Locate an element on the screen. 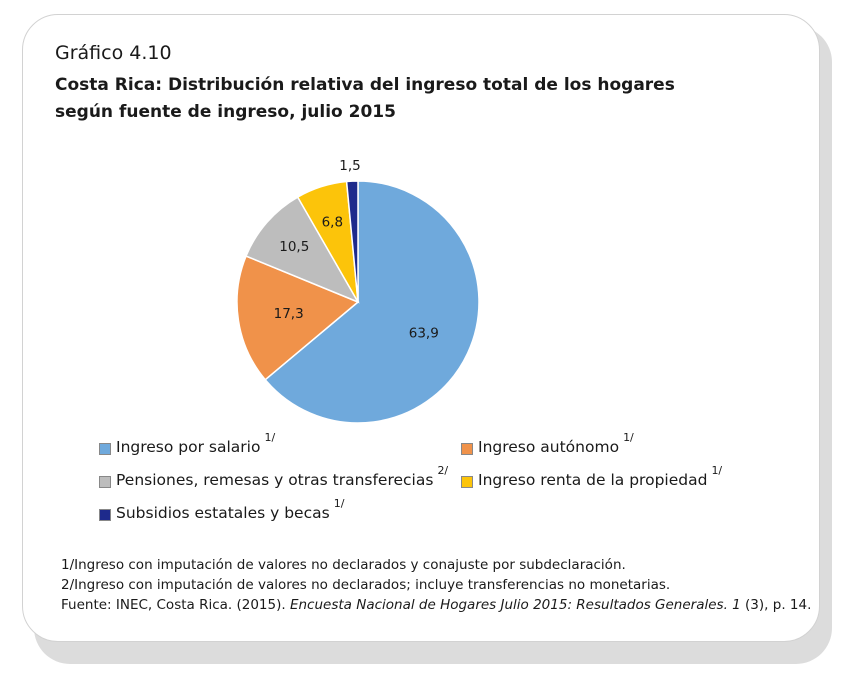  legend-note-salario: 1/ is located at coordinates (270, 437).